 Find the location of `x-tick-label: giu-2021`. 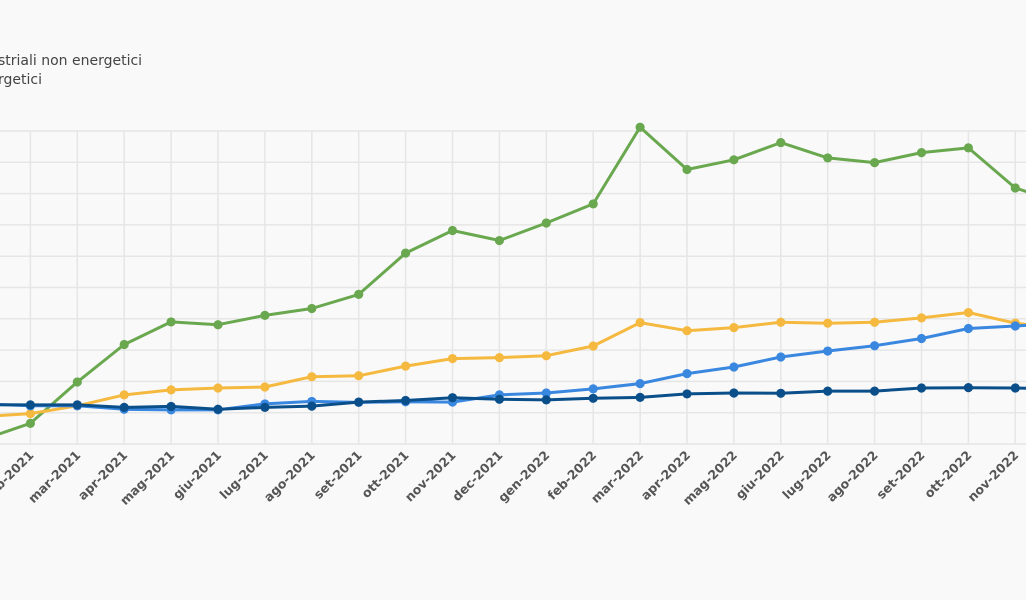

x-tick-label: giu-2021 is located at coordinates (197, 475).